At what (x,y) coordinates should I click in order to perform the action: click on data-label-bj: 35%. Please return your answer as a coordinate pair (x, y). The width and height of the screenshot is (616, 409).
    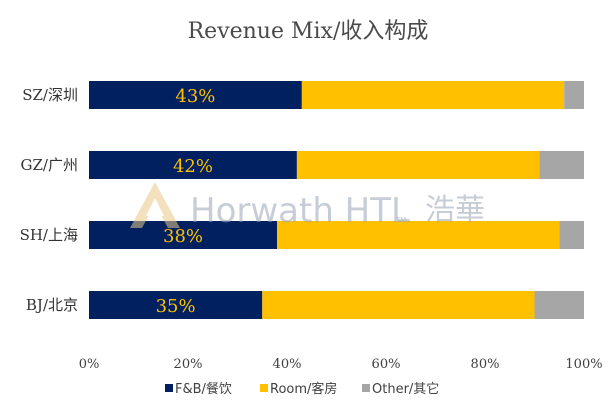
    Looking at the image, I should click on (176, 306).